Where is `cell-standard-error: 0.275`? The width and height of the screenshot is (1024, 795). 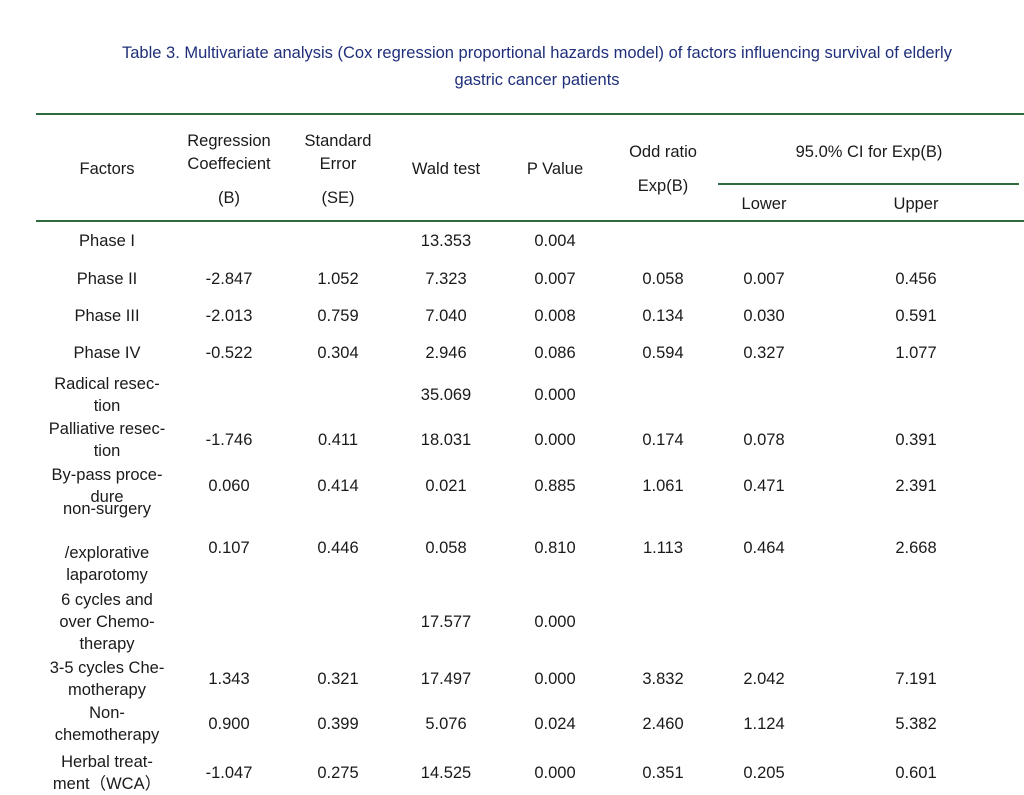 cell-standard-error: 0.275 is located at coordinates (338, 773).